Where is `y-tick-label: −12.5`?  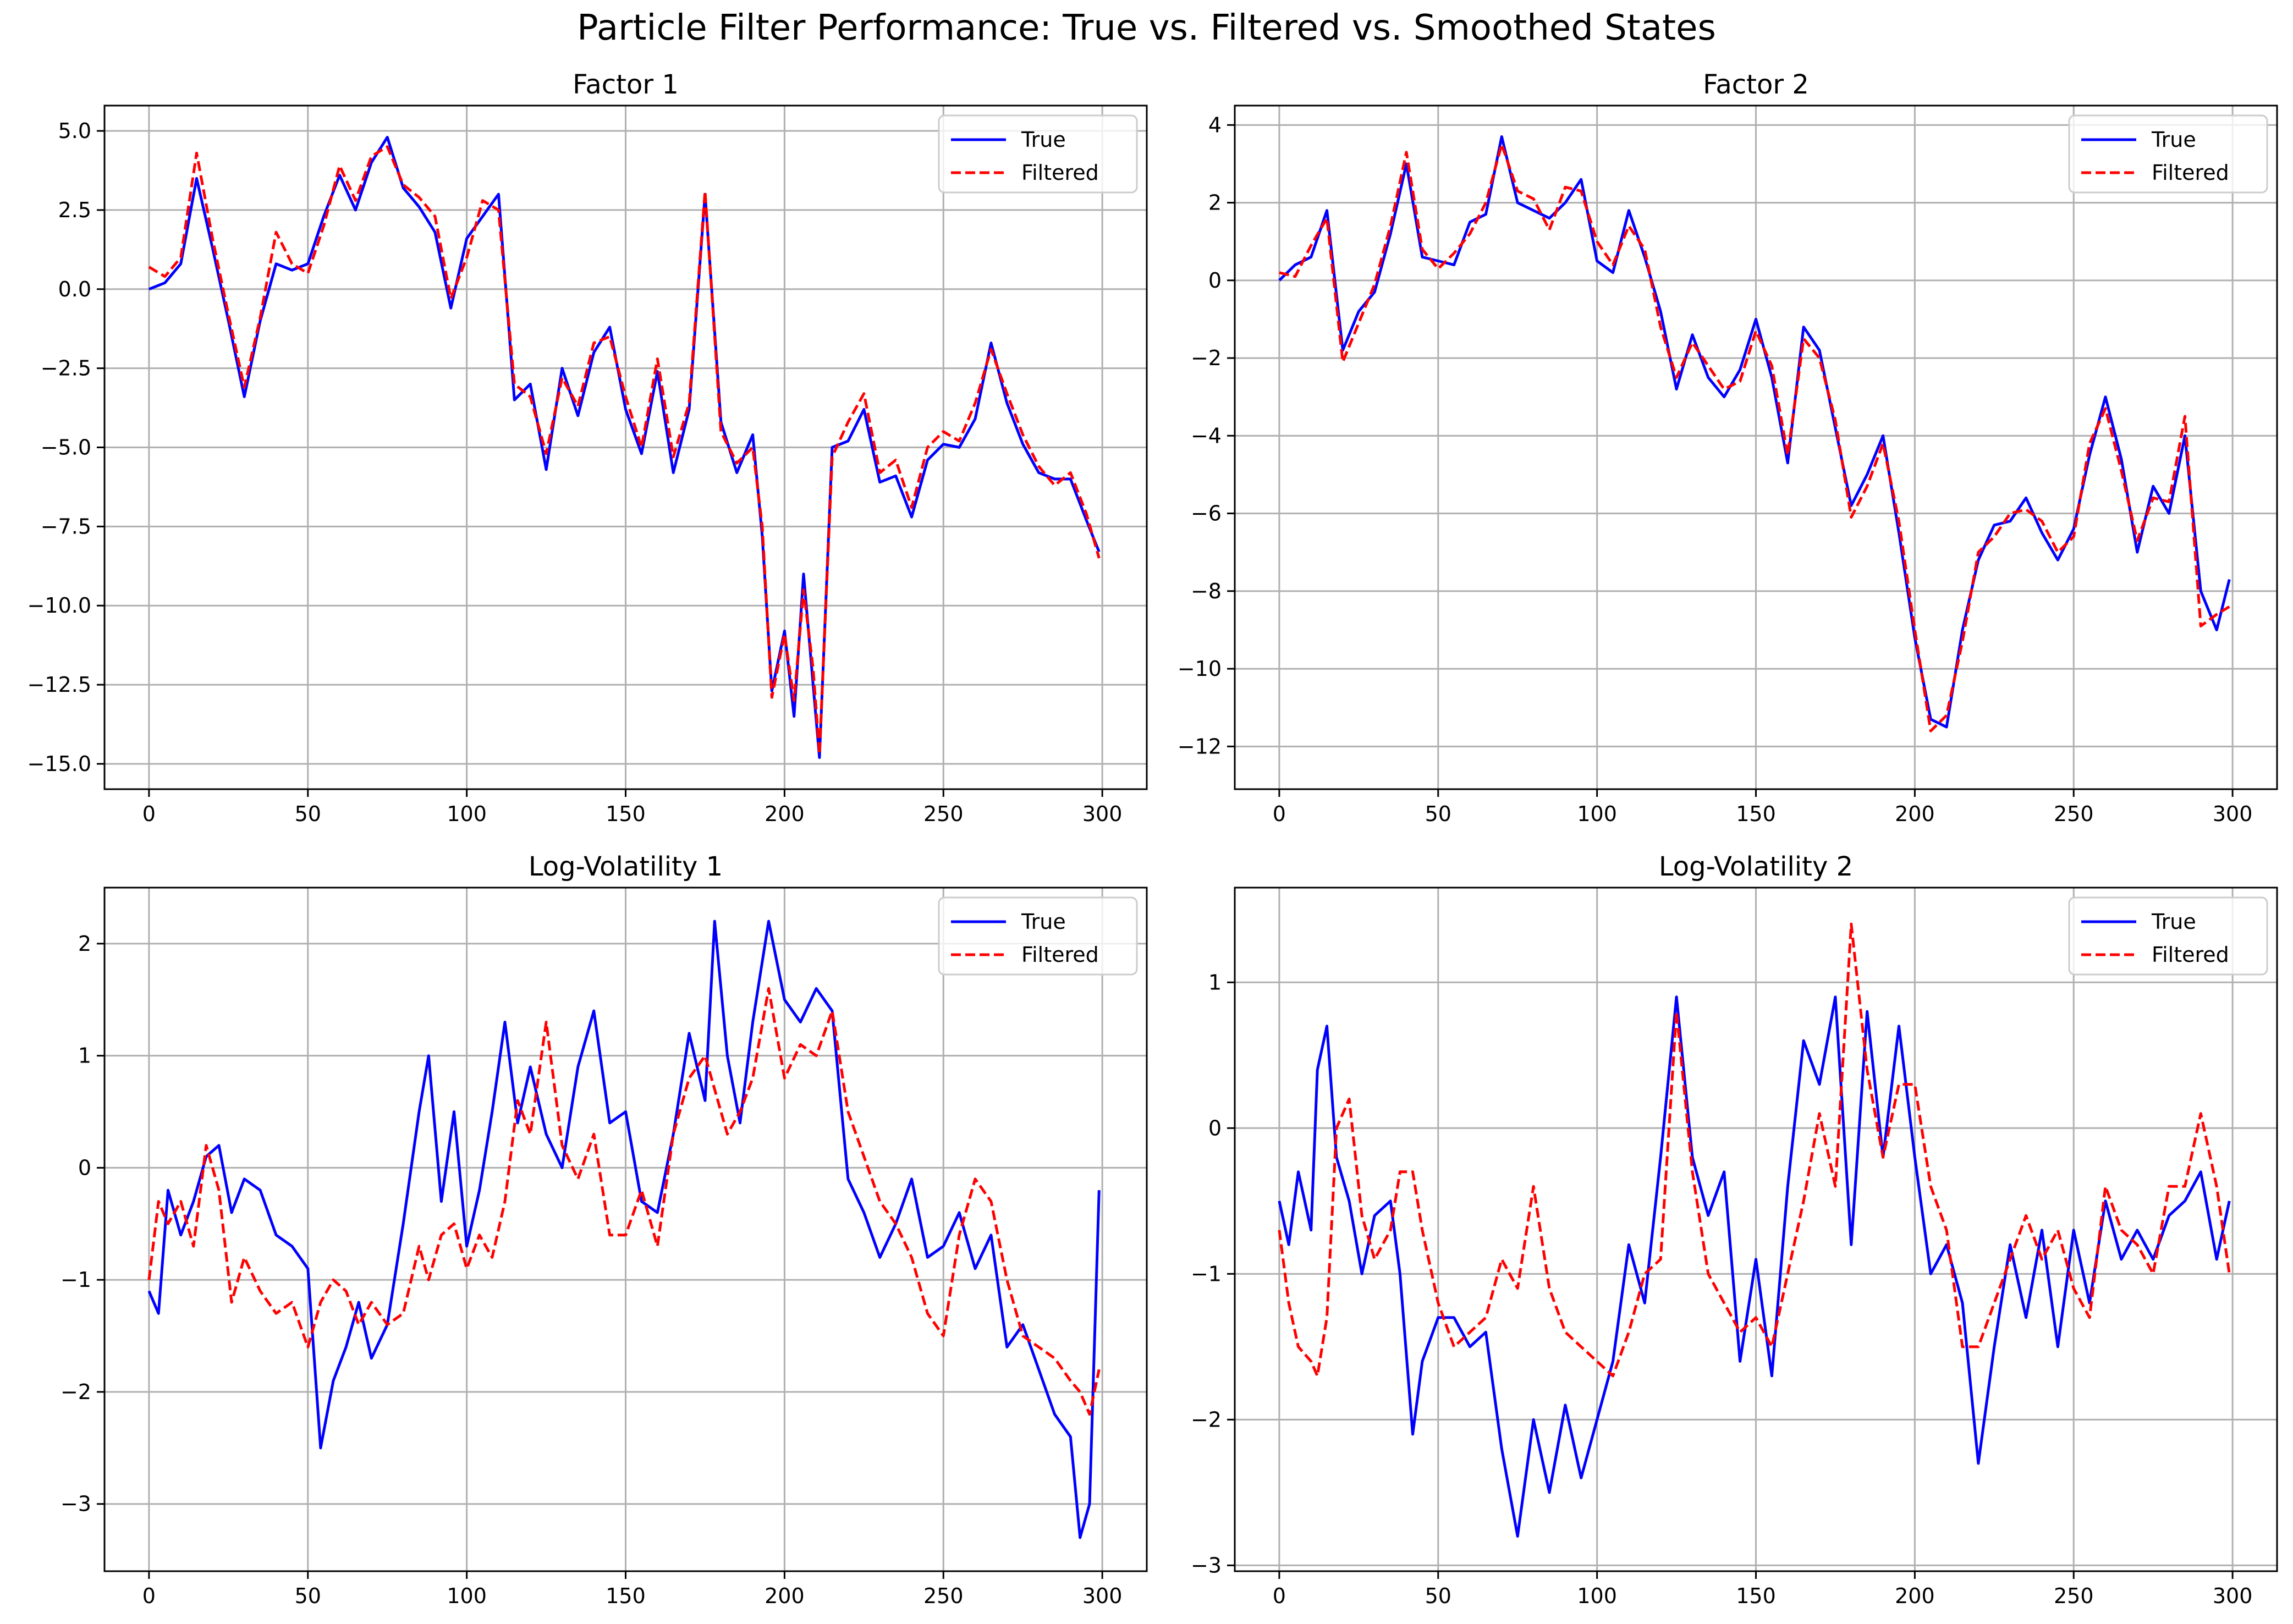 y-tick-label: −12.5 is located at coordinates (59, 685).